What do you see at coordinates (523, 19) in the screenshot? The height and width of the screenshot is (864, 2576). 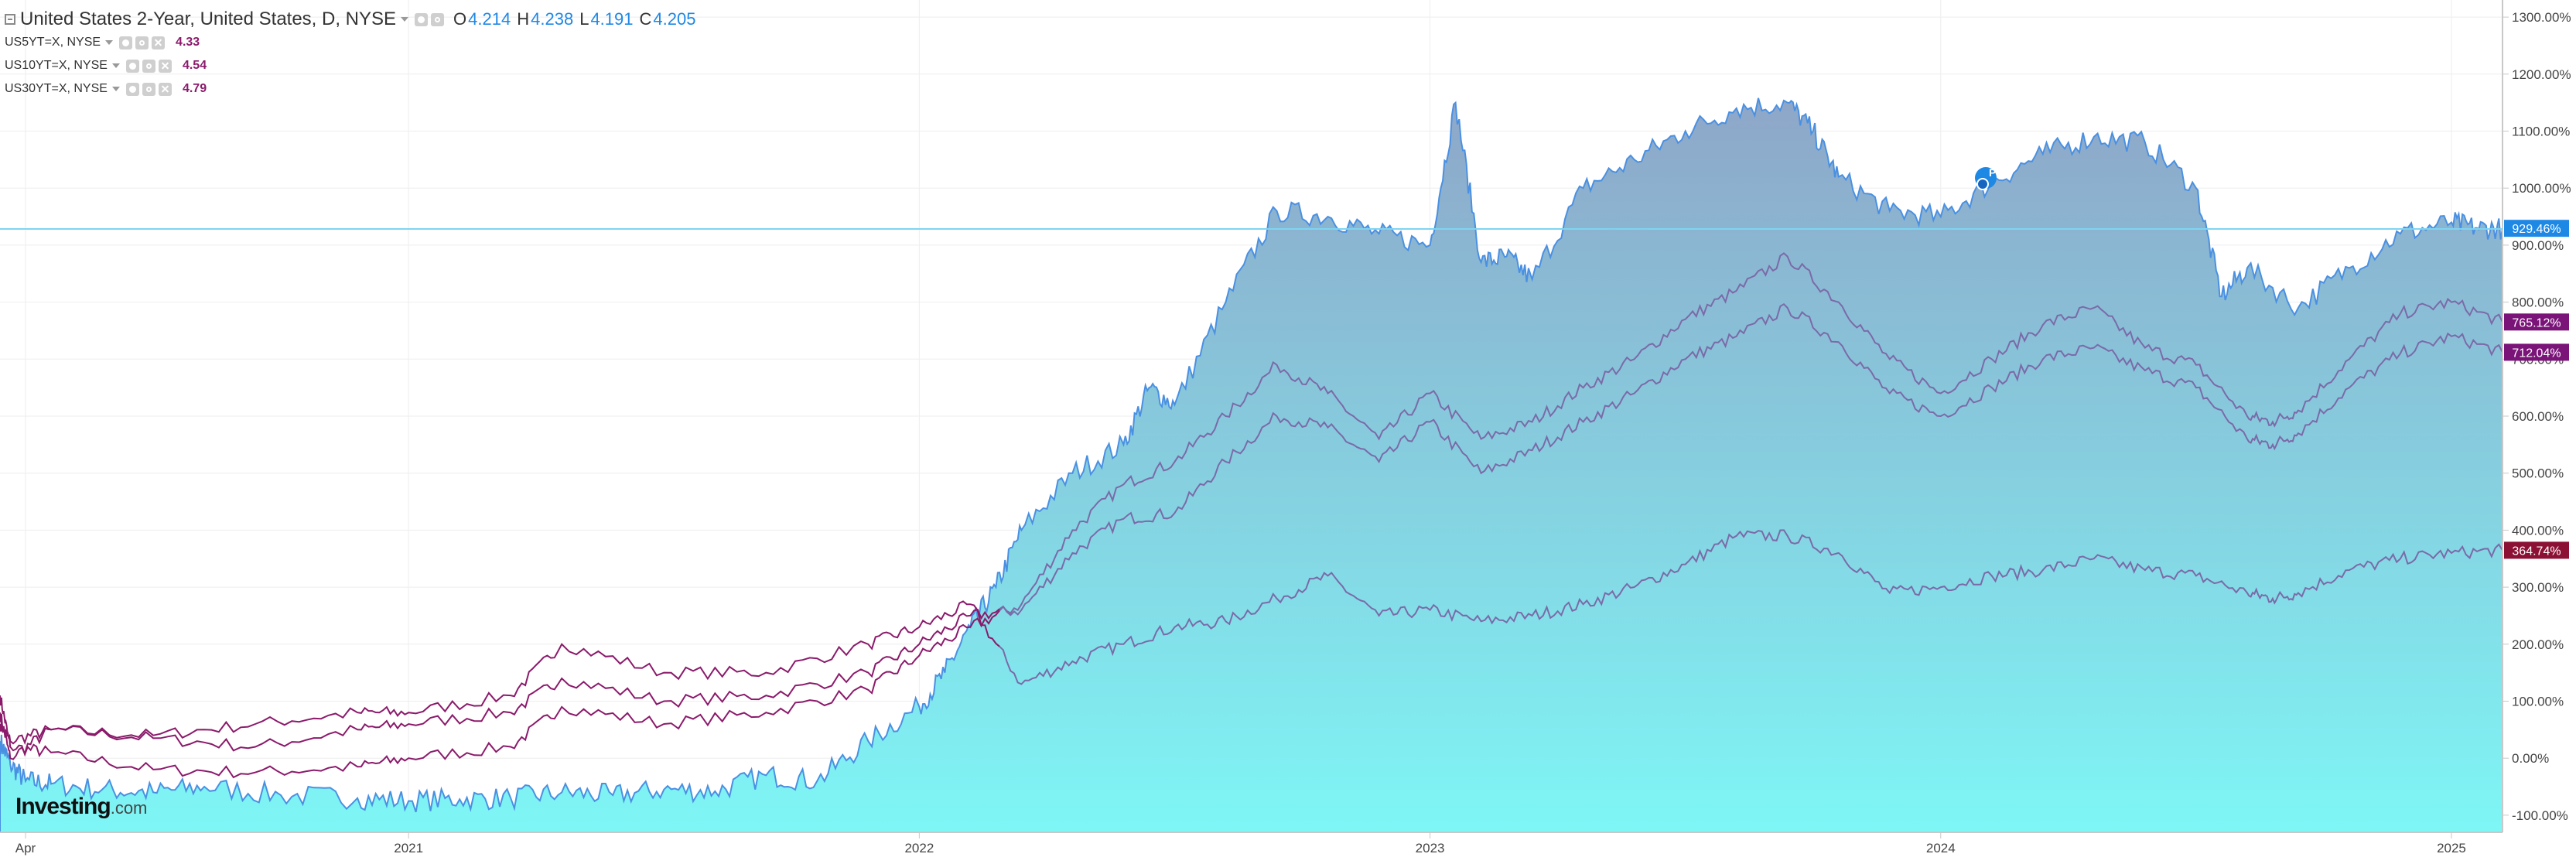 I see `high-label: H` at bounding box center [523, 19].